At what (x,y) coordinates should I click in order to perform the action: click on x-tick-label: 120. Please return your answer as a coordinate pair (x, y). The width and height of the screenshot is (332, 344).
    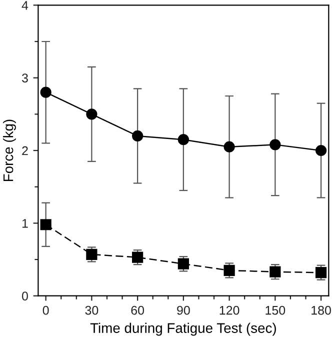
    Looking at the image, I should click on (230, 310).